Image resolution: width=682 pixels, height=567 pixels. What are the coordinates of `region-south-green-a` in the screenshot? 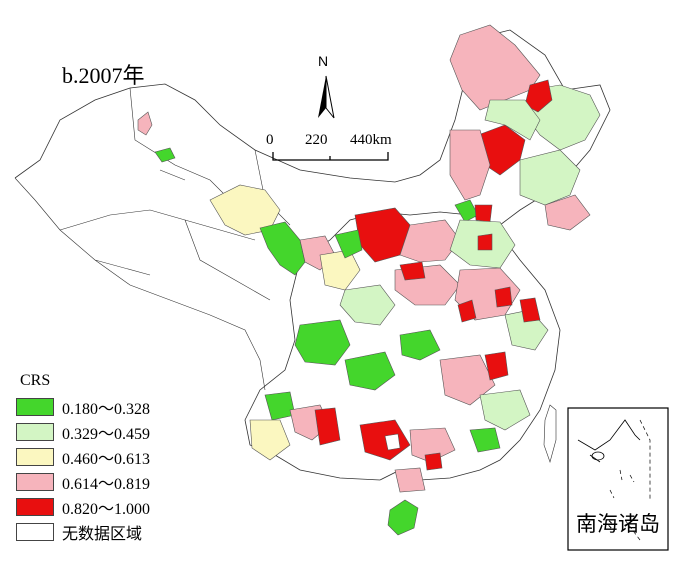 It's located at (505, 410).